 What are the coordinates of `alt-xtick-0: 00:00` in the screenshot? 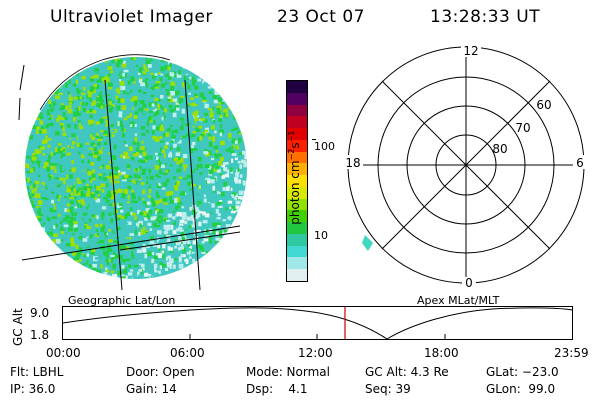 It's located at (63, 353).